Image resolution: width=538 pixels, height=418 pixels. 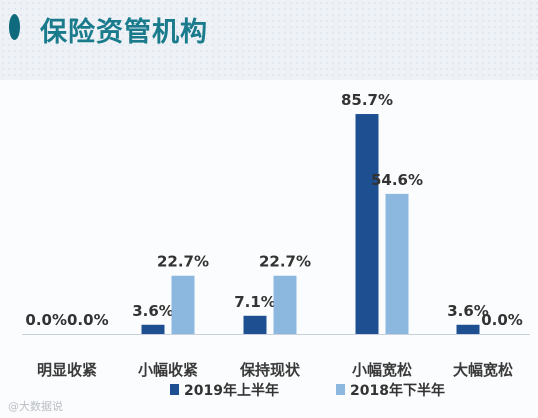 What do you see at coordinates (183, 262) in the screenshot?
I see `data-label-series-2-2: 22.7%` at bounding box center [183, 262].